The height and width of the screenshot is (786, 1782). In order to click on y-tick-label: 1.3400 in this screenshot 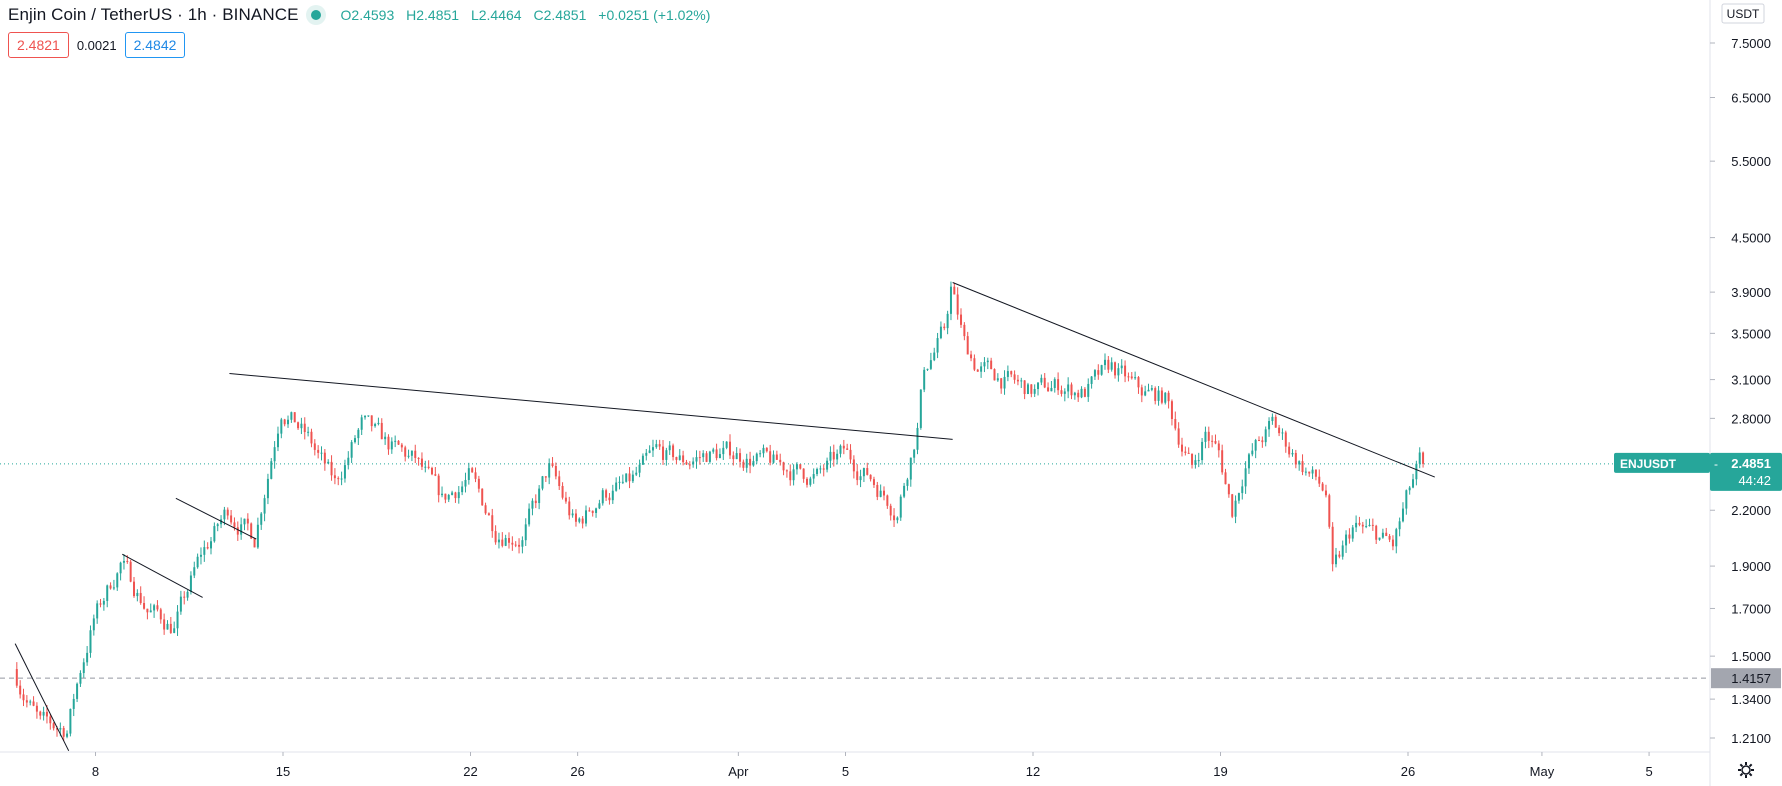, I will do `click(1751, 699)`.